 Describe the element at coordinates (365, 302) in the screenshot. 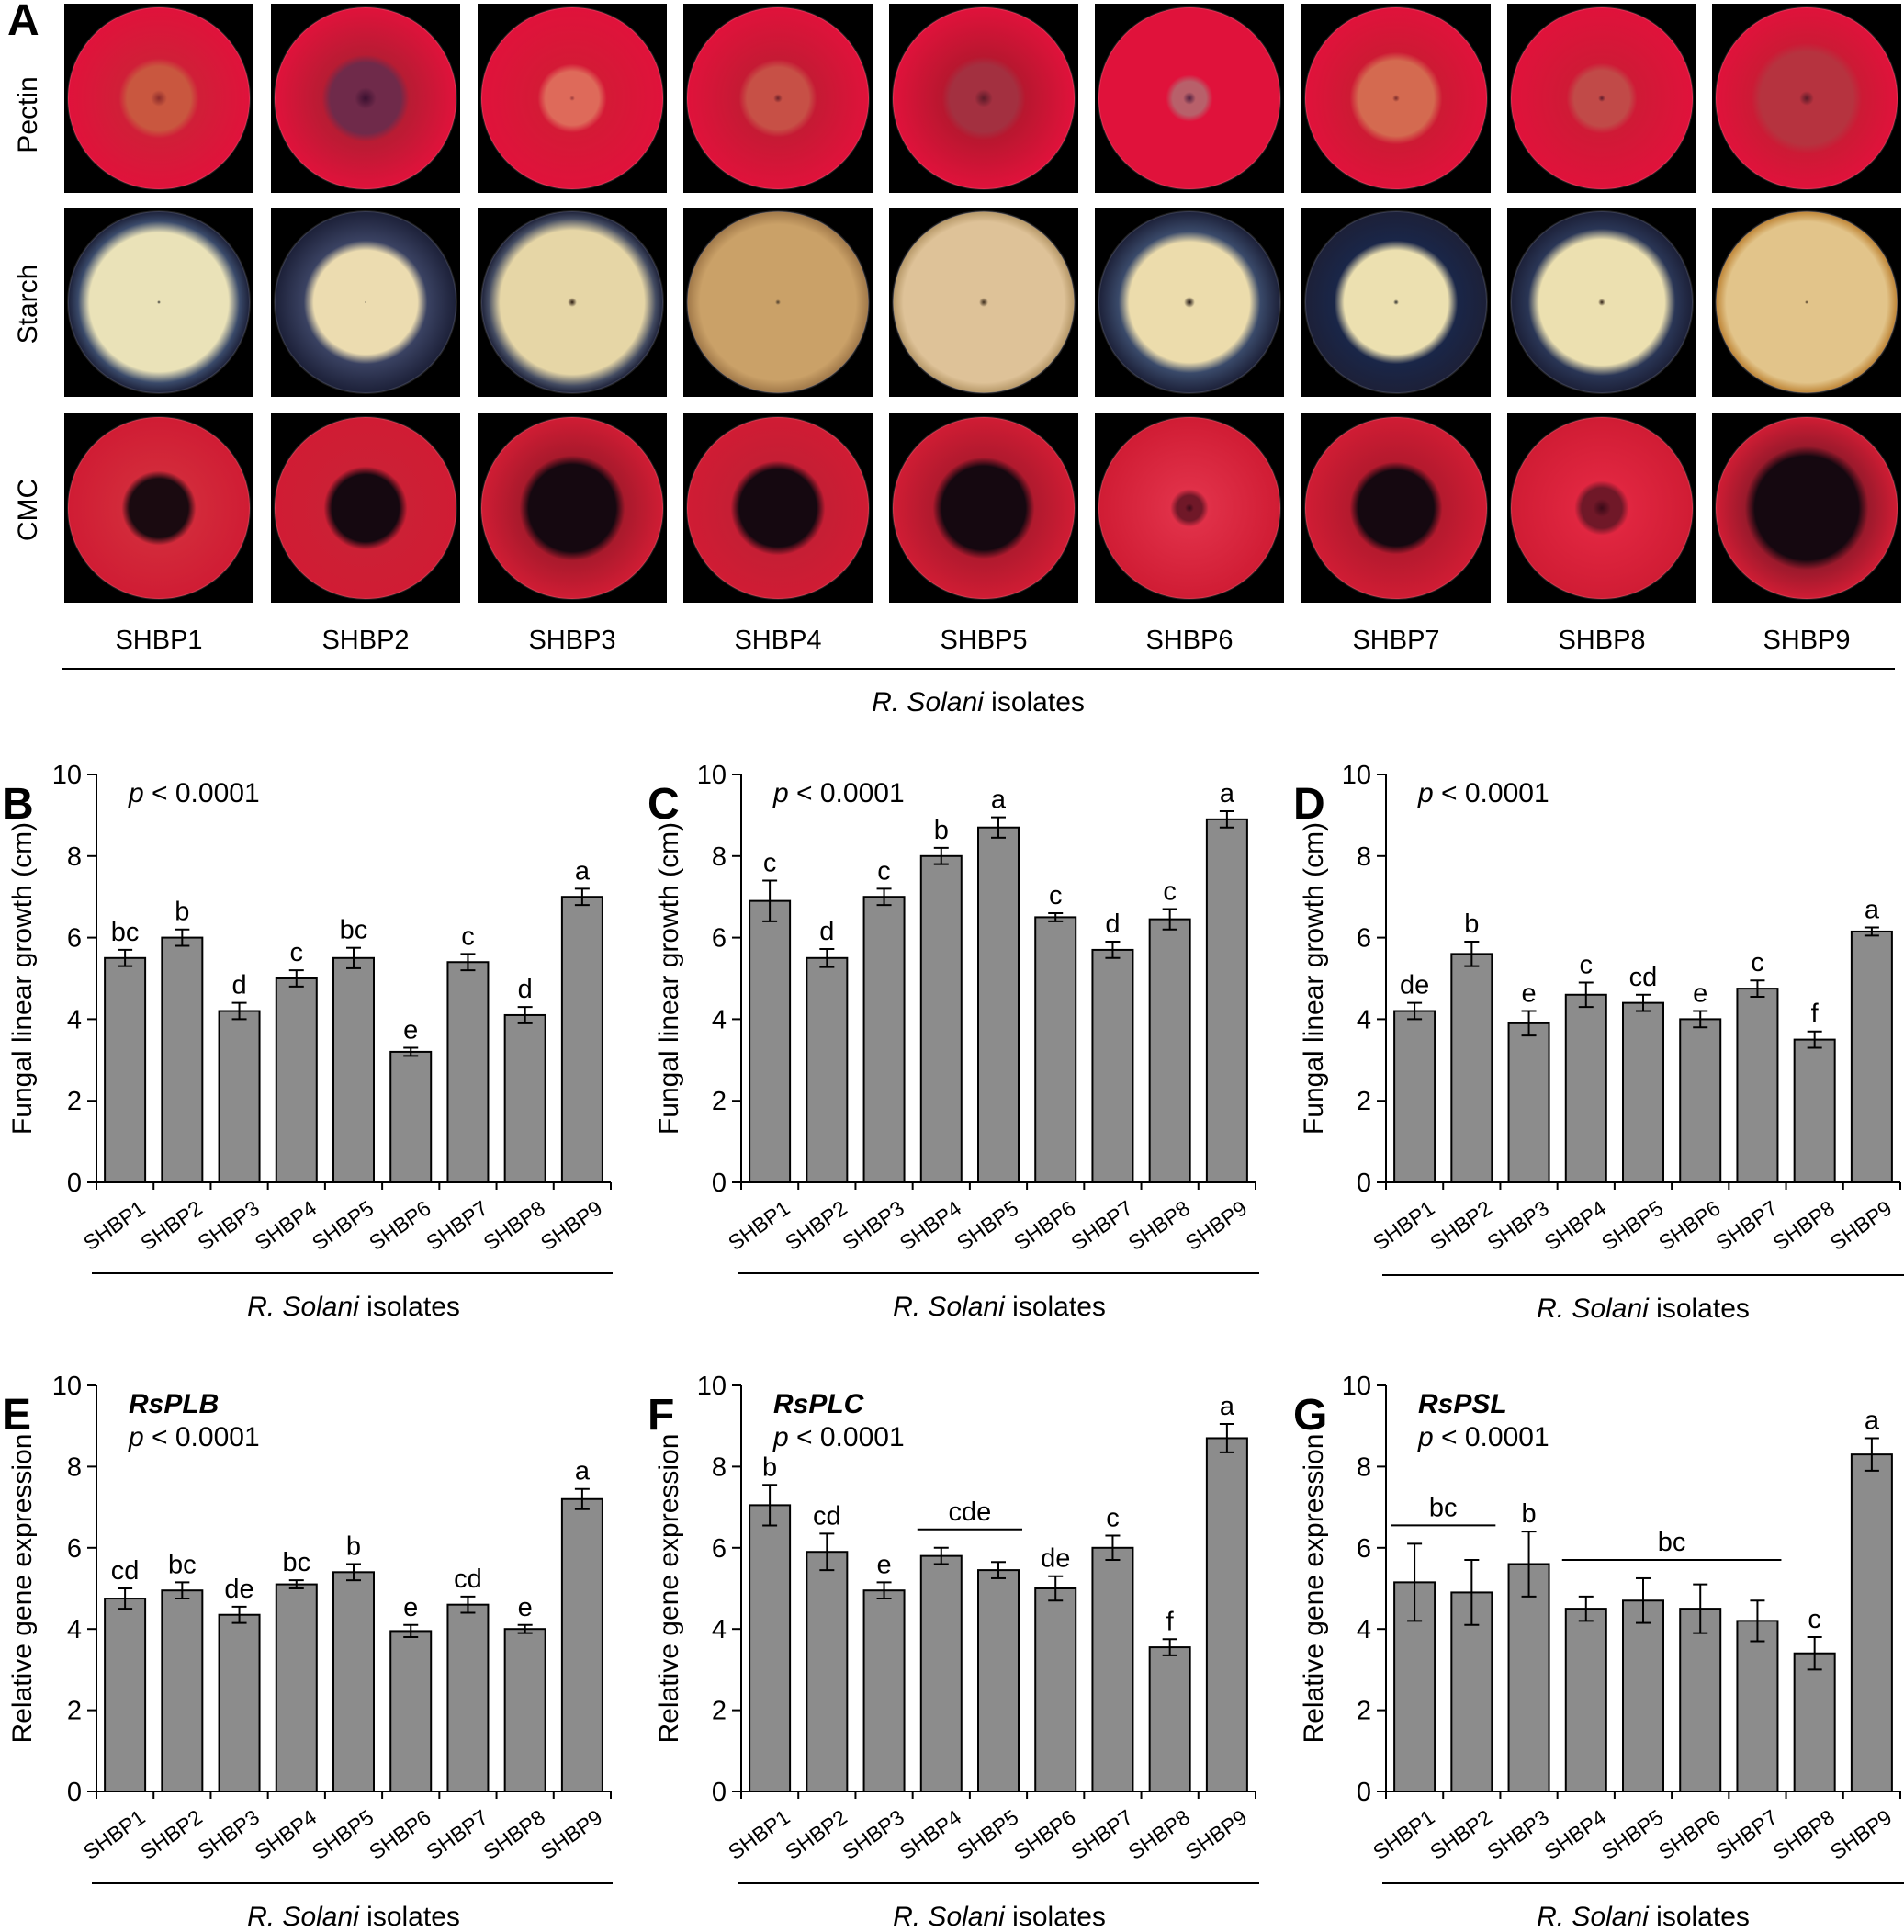

I see `plate-starch-shbp2` at that location.